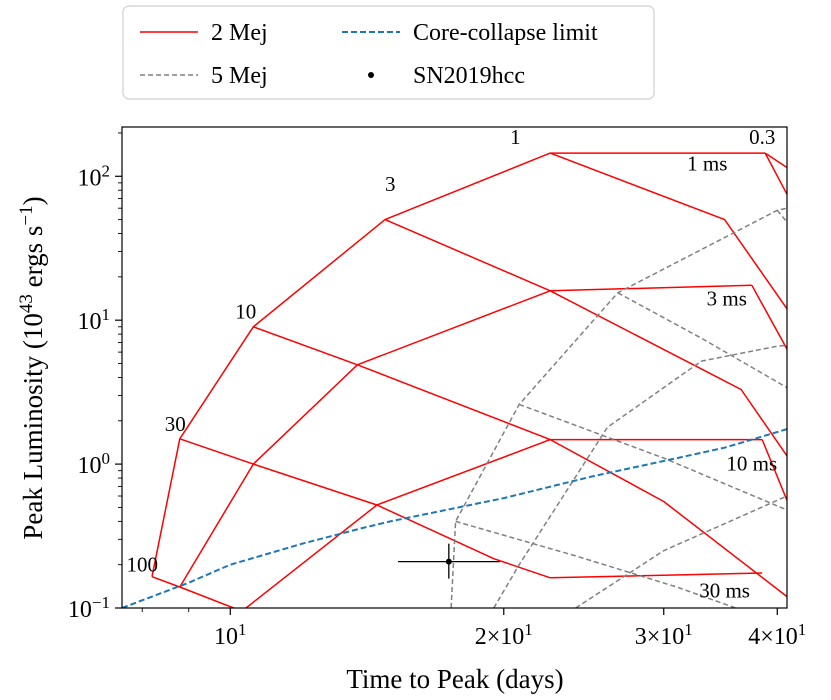 The height and width of the screenshot is (700, 831). Describe the element at coordinates (707, 163) in the screenshot. I see `annotation-2: 1 ms` at that location.